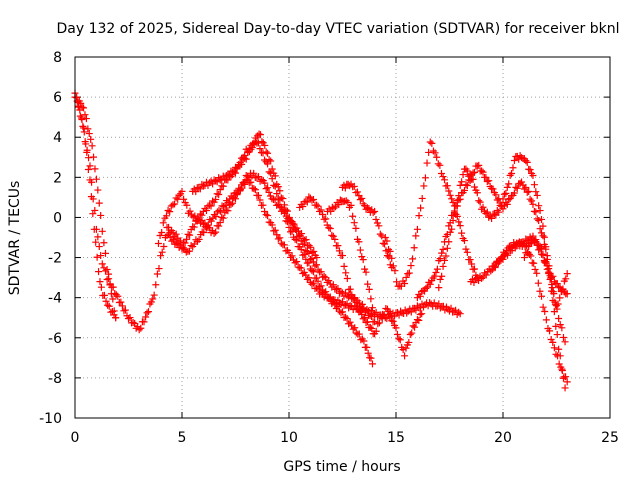 This screenshot has height=480, width=640. Describe the element at coordinates (57, 178) in the screenshot. I see `y-tick-label: 2` at that location.